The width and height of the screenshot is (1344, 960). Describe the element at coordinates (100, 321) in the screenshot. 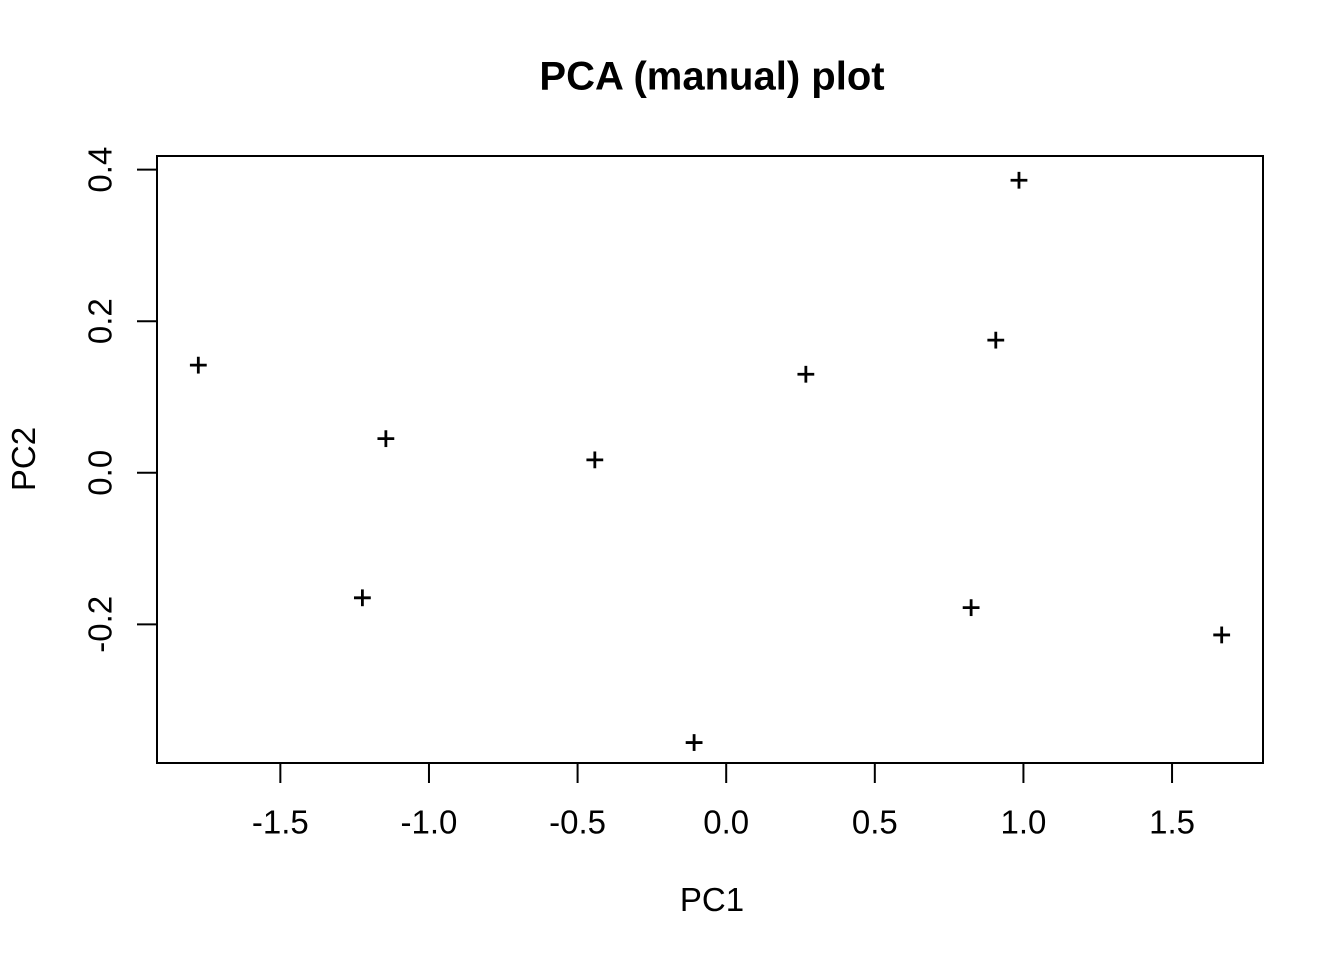

I see `y-tick-label: 0.2` at that location.